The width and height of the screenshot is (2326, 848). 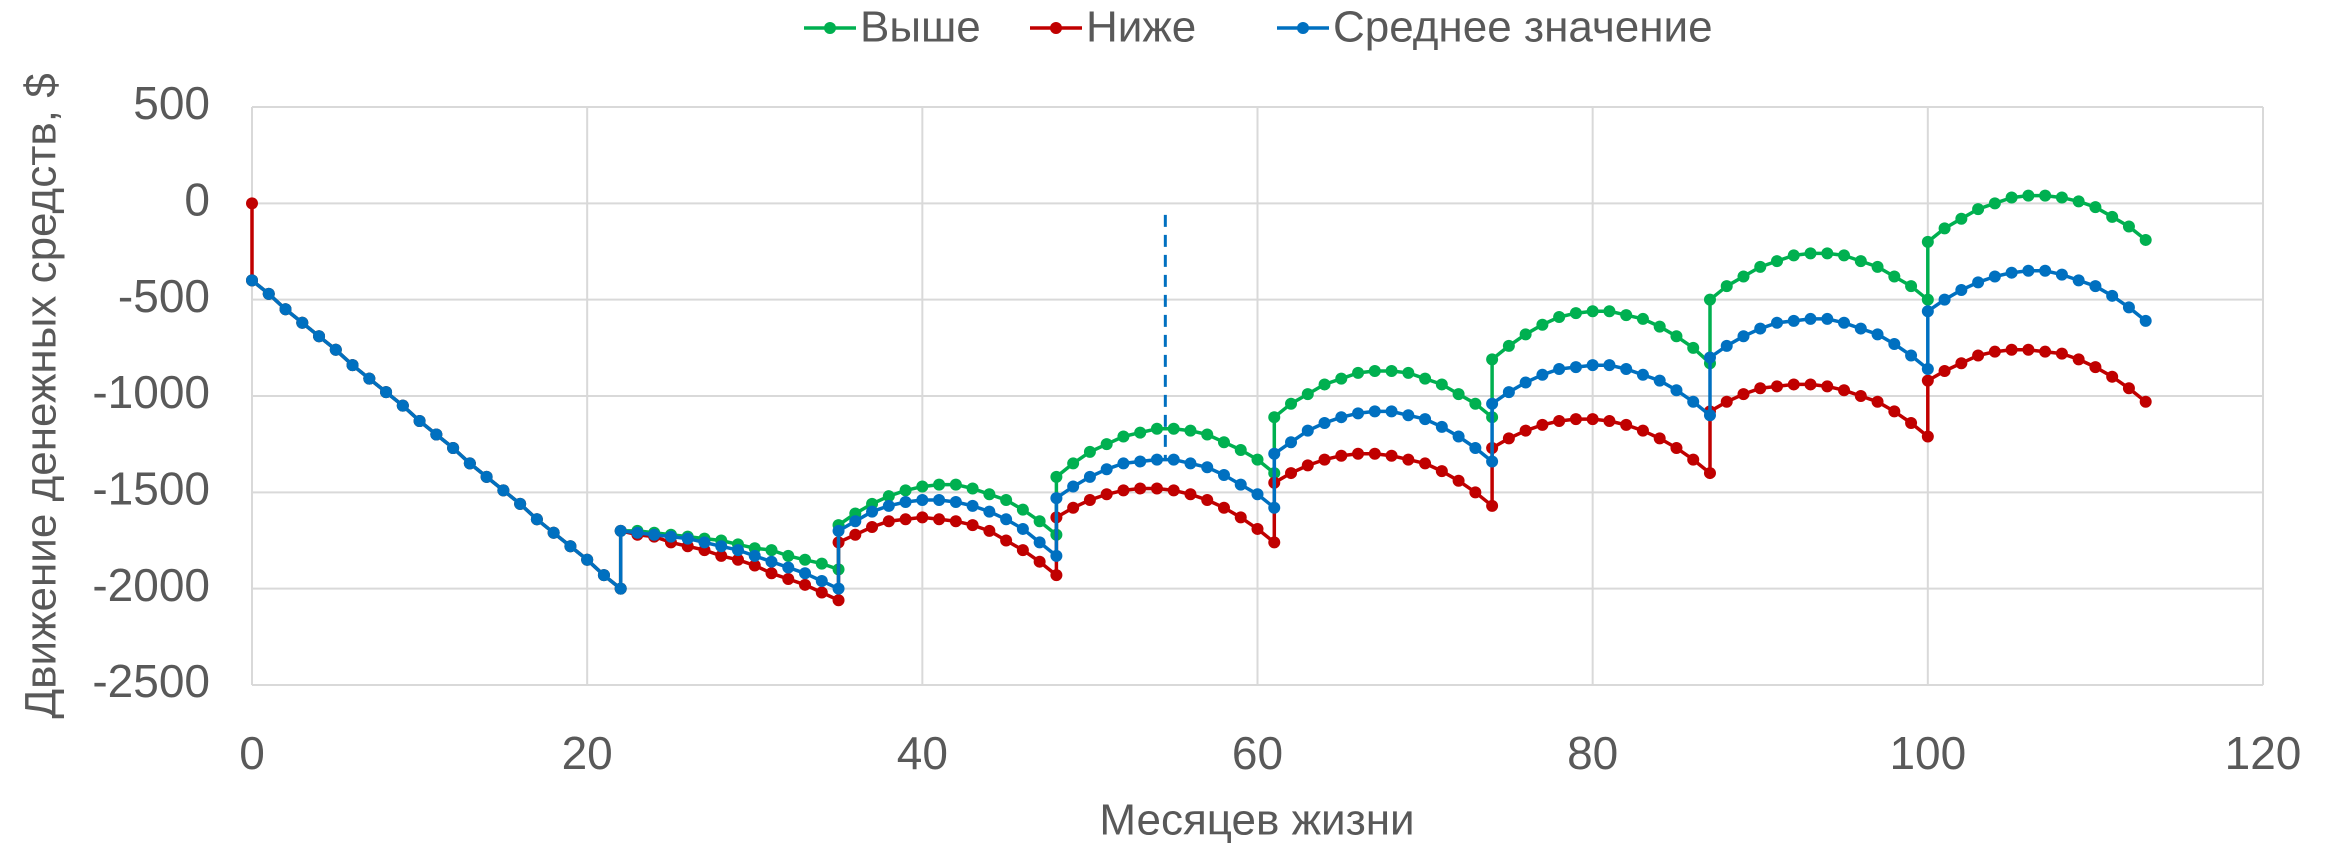 What do you see at coordinates (2263, 753) in the screenshot?
I see `x-tick-label: 120` at bounding box center [2263, 753].